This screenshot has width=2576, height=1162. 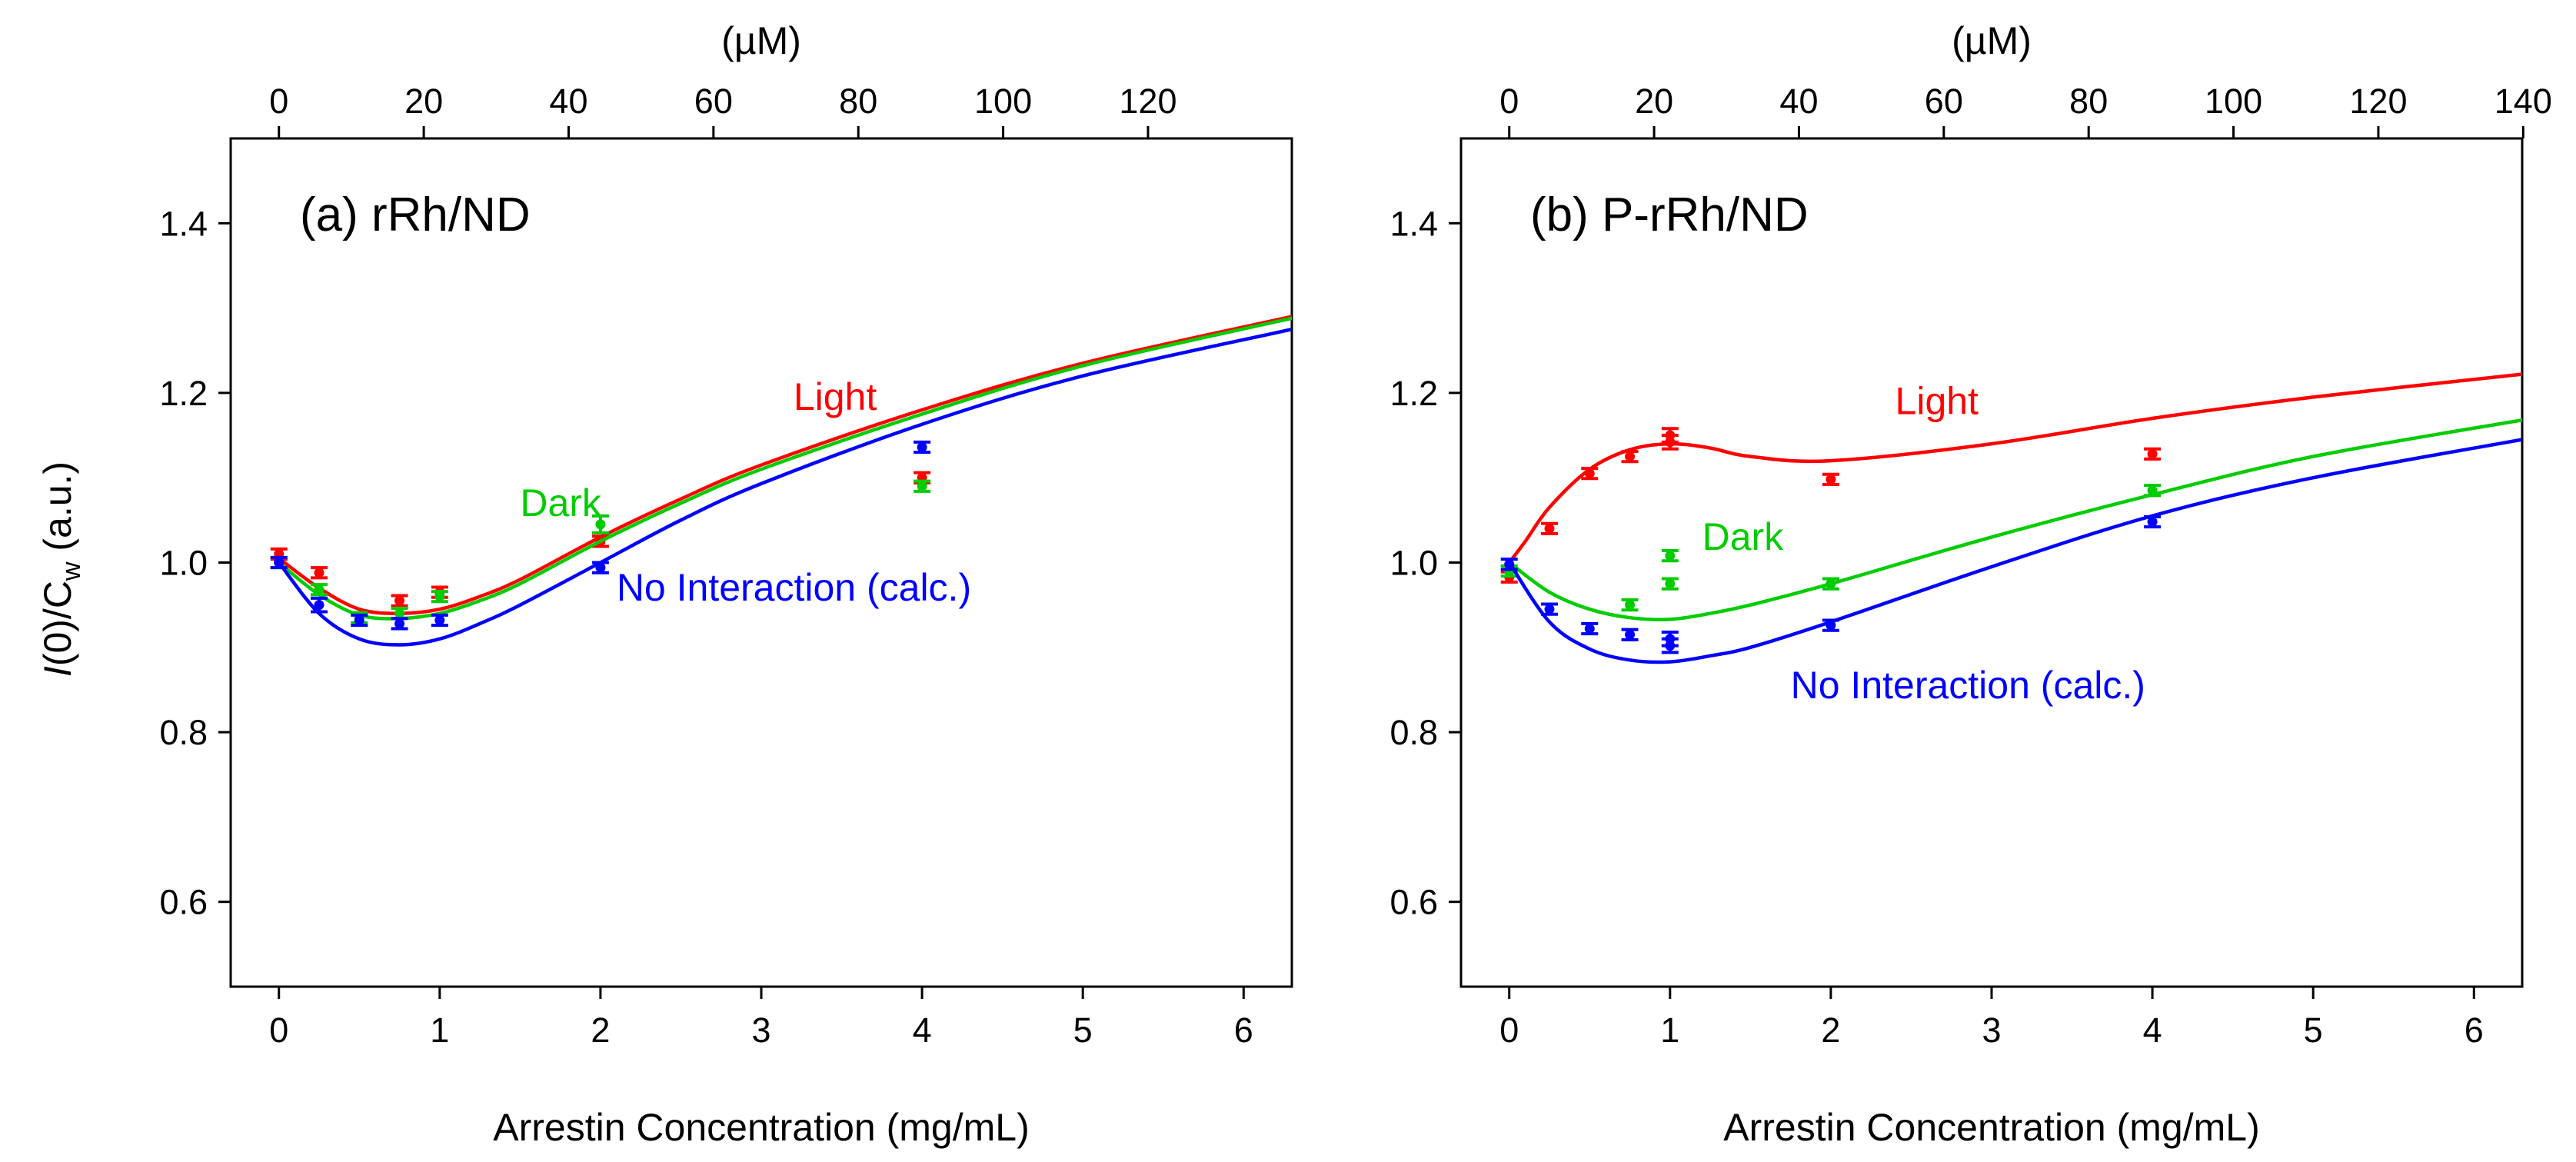 I want to click on series-dark: Dark, so click(x=2011, y=519).